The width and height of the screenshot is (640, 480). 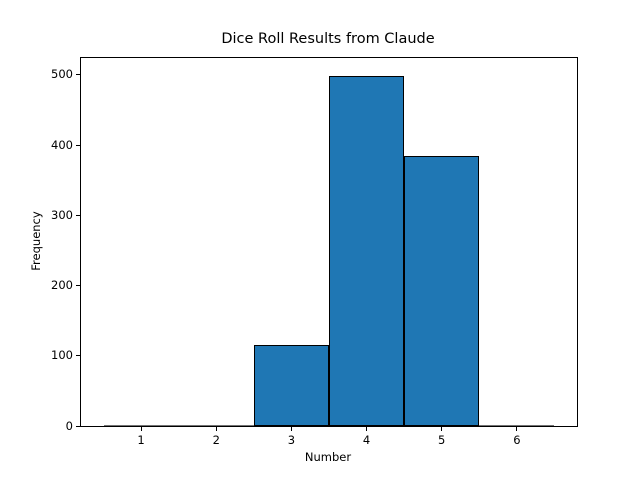 What do you see at coordinates (62, 144) in the screenshot?
I see `y-tick-label: 400` at bounding box center [62, 144].